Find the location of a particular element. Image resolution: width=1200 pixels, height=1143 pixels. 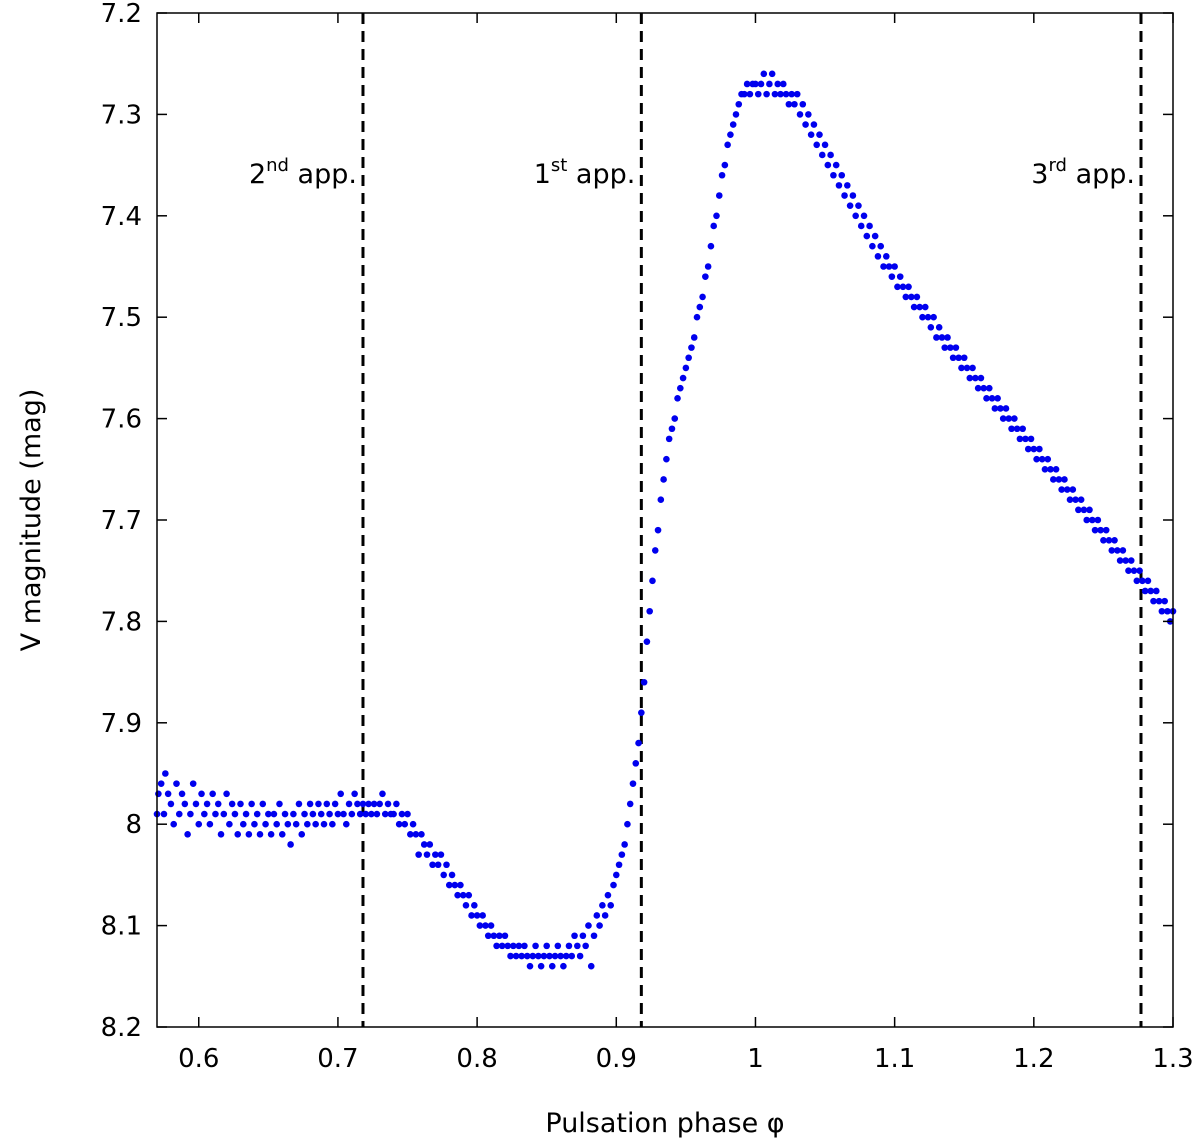

y-tick-label: 7.7 is located at coordinates (121, 521).